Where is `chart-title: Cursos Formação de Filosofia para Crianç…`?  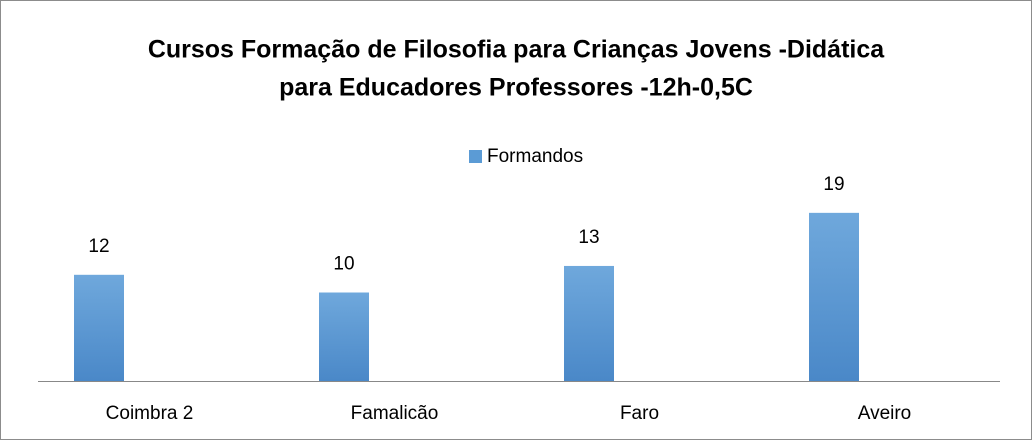
chart-title: Cursos Formação de Filosofia para Crianç… is located at coordinates (516, 50).